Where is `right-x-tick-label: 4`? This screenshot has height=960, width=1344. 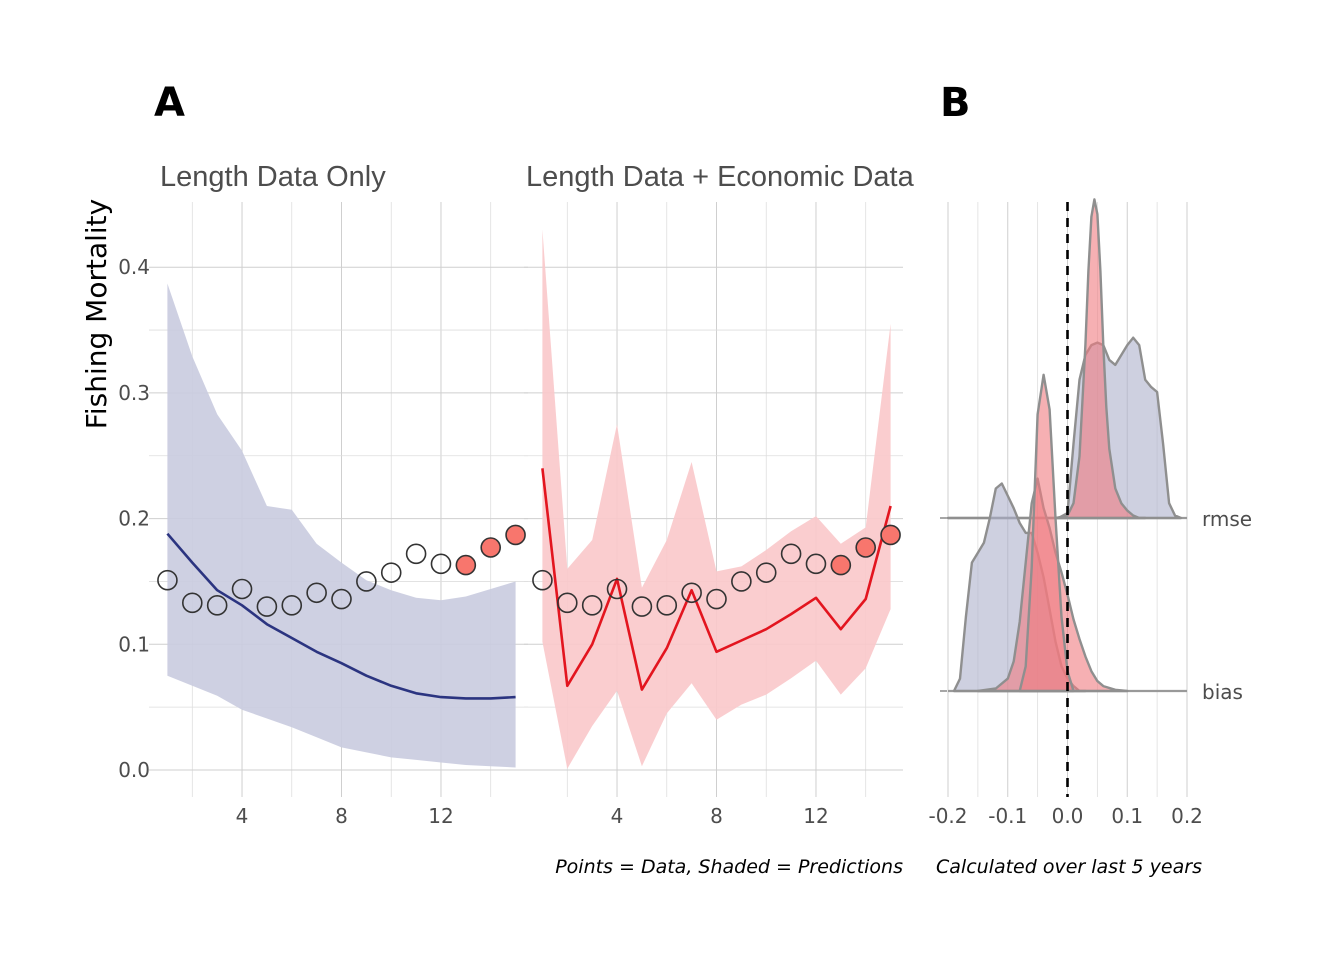 right-x-tick-label: 4 is located at coordinates (617, 816).